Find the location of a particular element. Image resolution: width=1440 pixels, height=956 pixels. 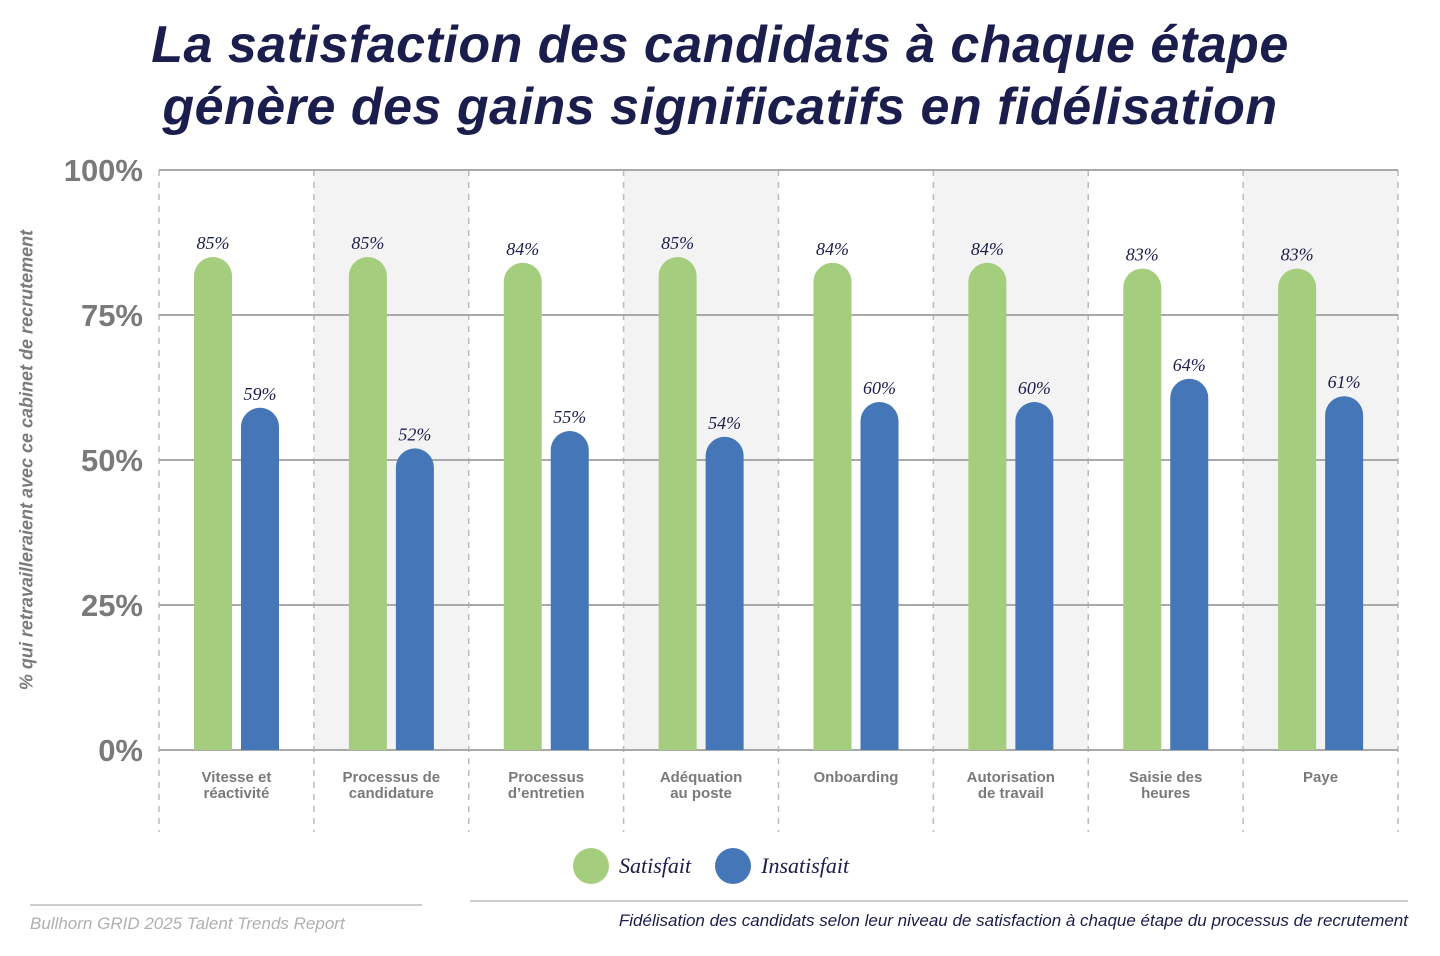

x-tick-label: Saisie des is located at coordinates (1165, 777).